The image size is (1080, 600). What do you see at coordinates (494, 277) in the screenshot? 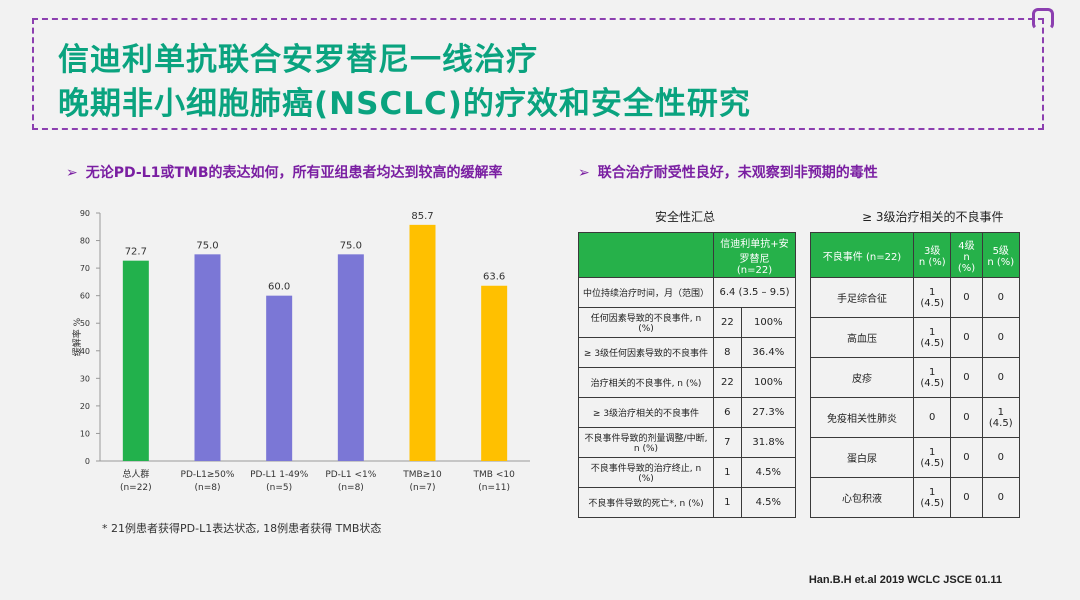
I see `bar-value-label: 63.6` at bounding box center [494, 277].